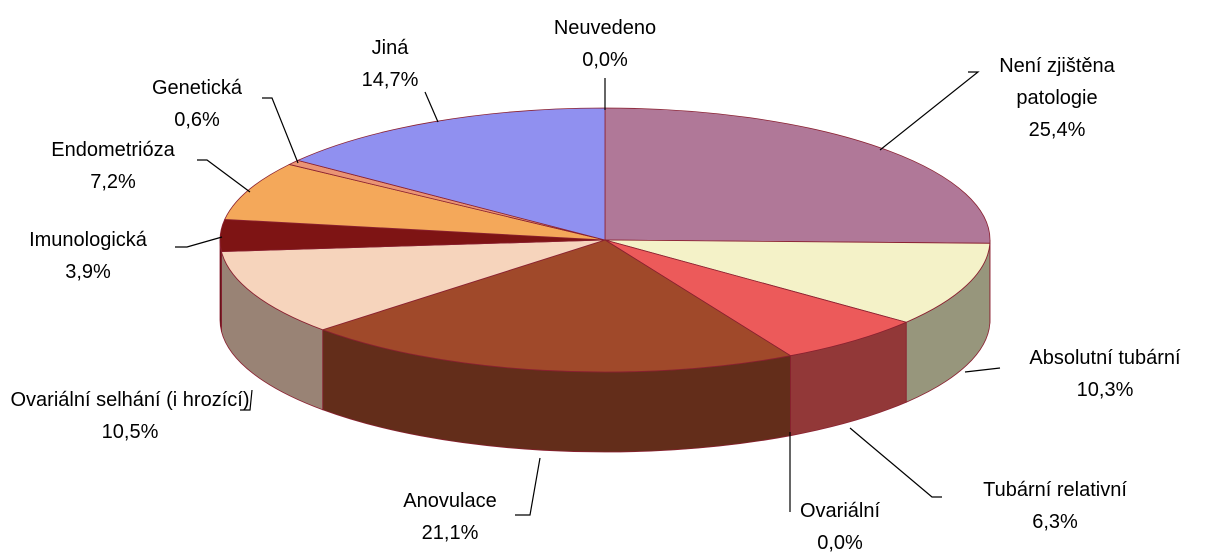 This screenshot has width=1208, height=552. I want to click on category-label: Tubární relativní, so click(1055, 490).